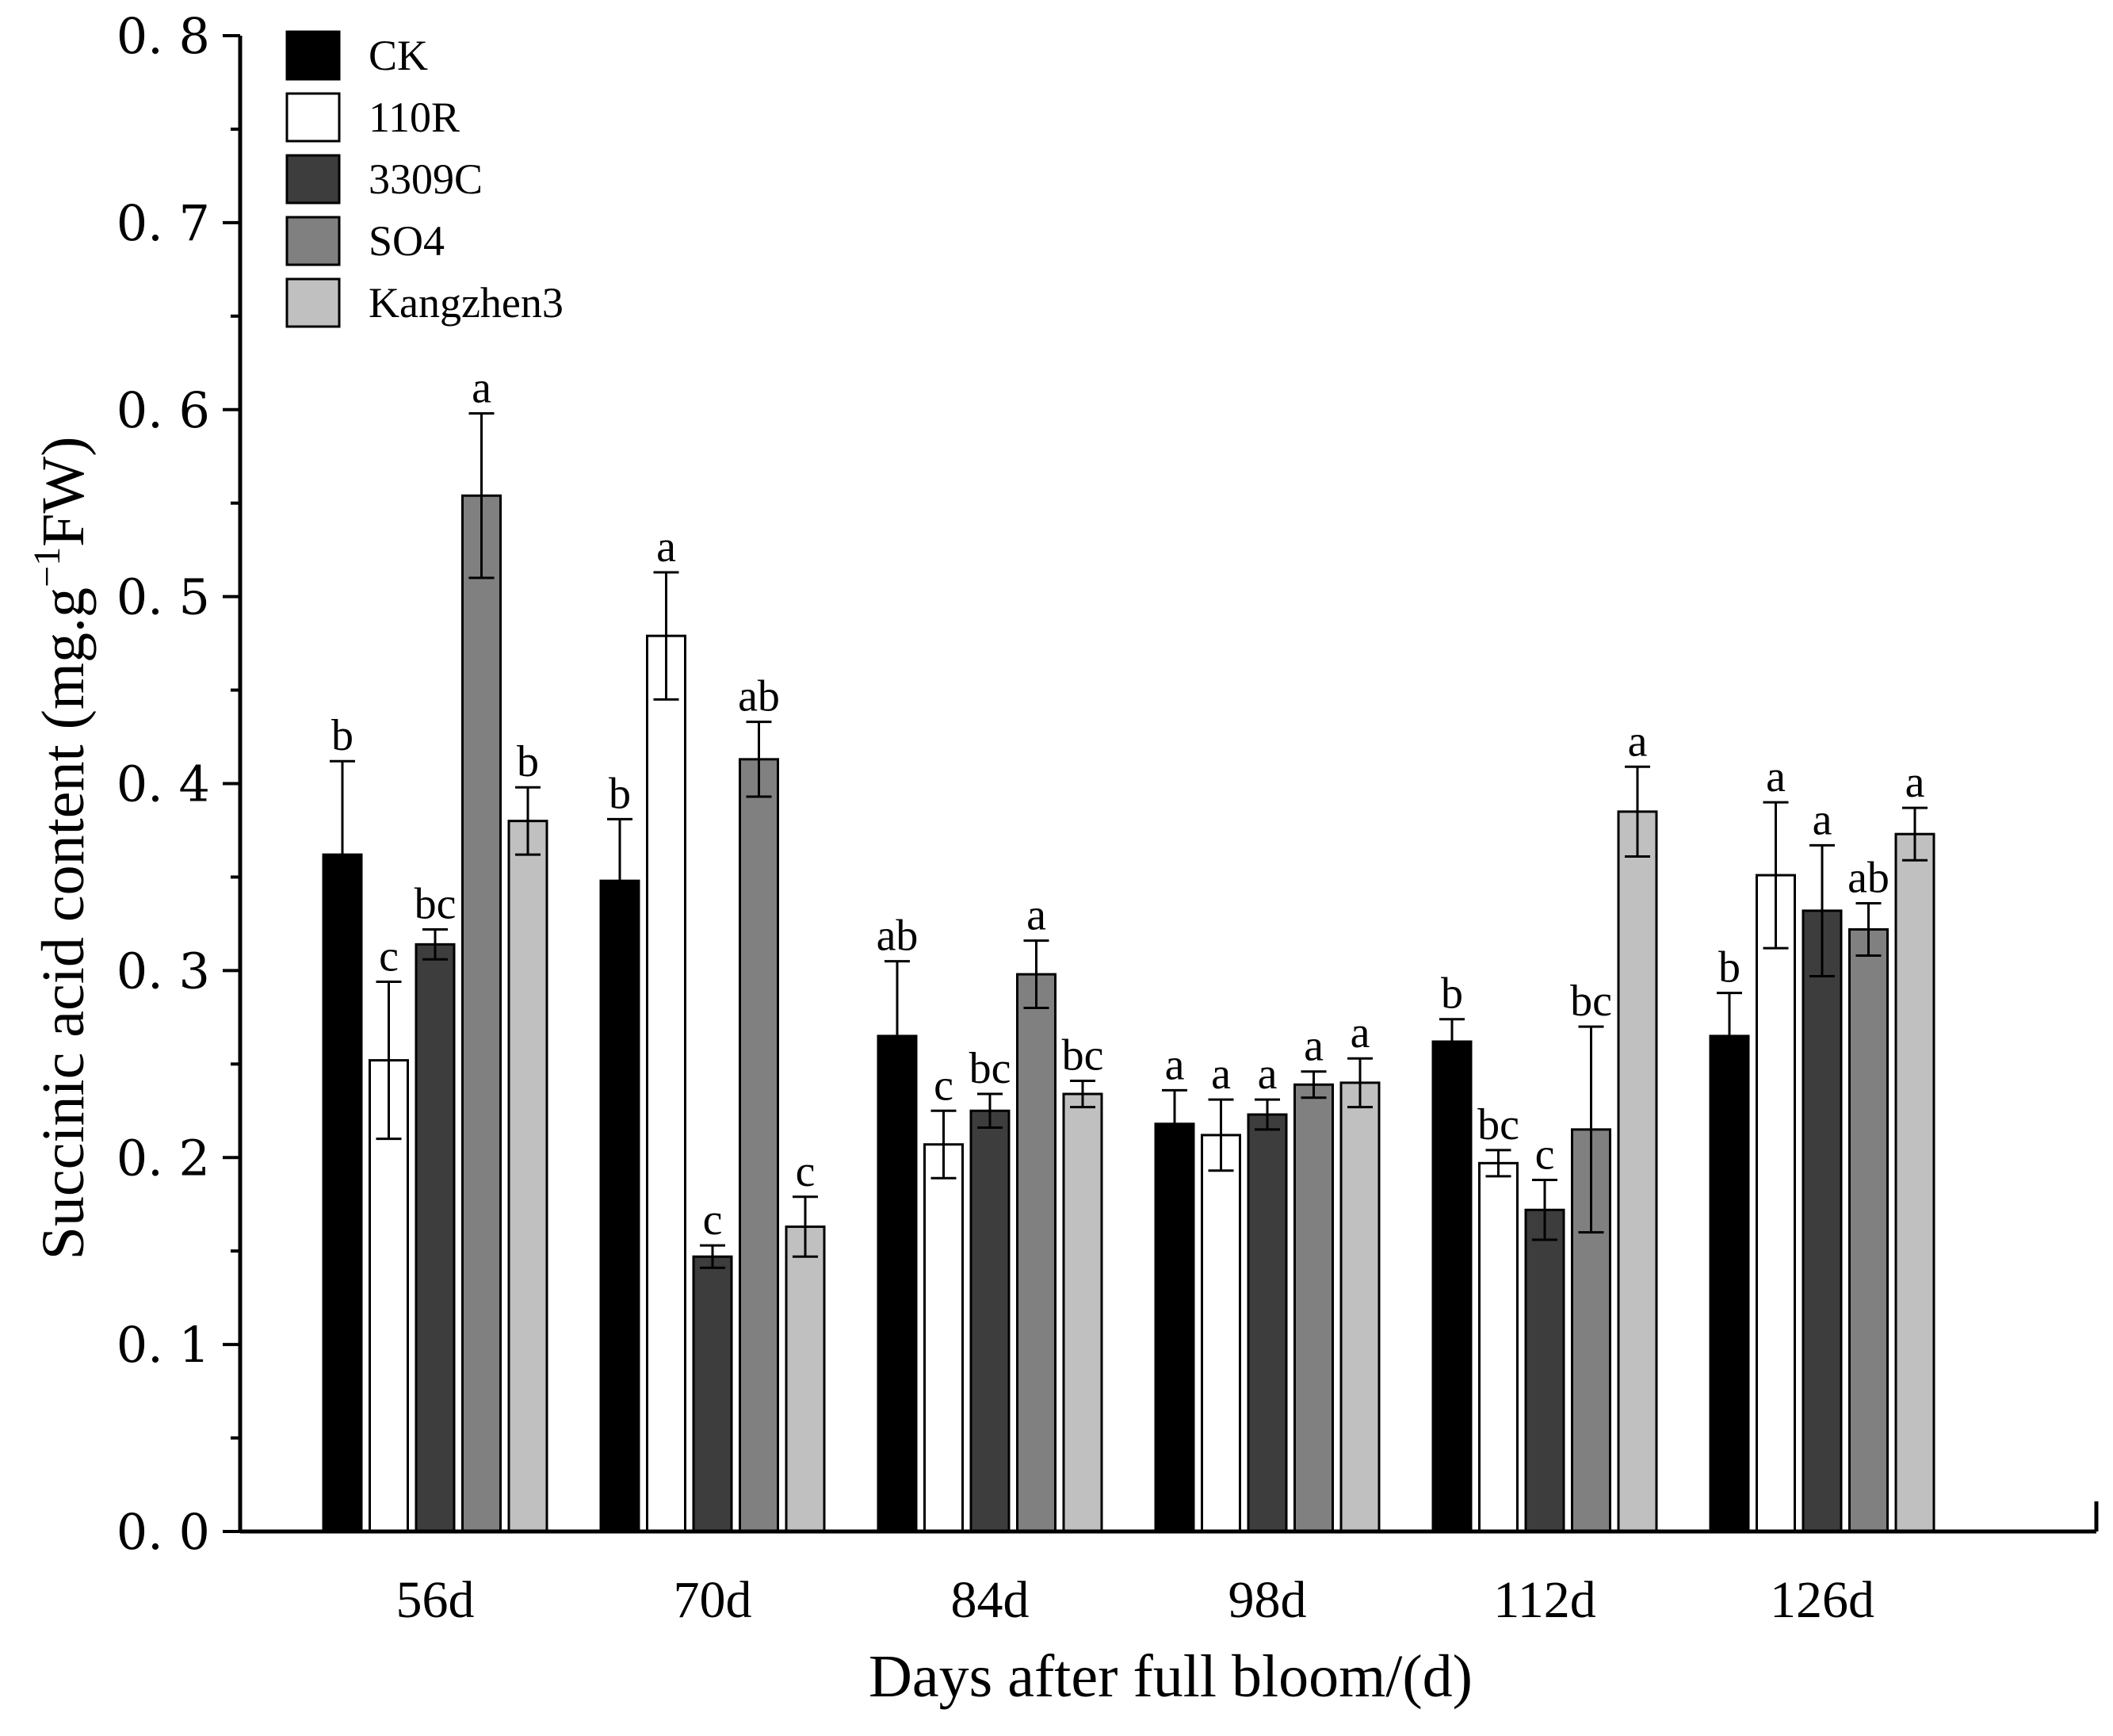  Describe the element at coordinates (436, 903) in the screenshot. I see `significance-label-3309C-56d: bc` at that location.